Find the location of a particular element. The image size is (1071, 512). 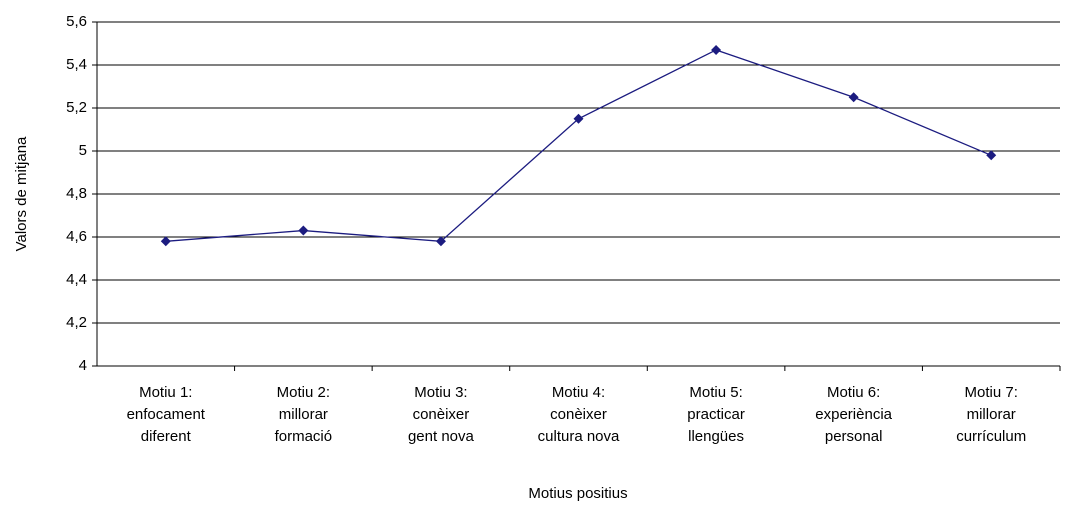

y-tick-label: 5,6 is located at coordinates (76, 21).